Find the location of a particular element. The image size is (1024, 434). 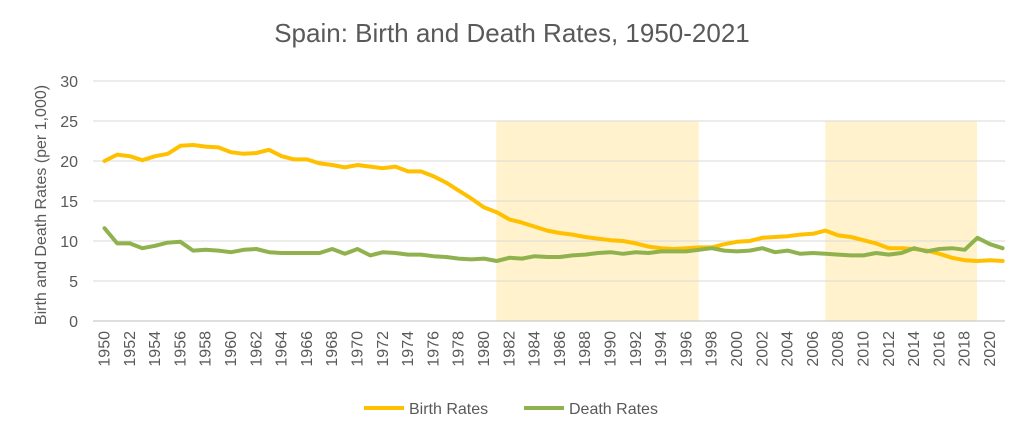

x-tick-label: 1990 is located at coordinates (611, 349).